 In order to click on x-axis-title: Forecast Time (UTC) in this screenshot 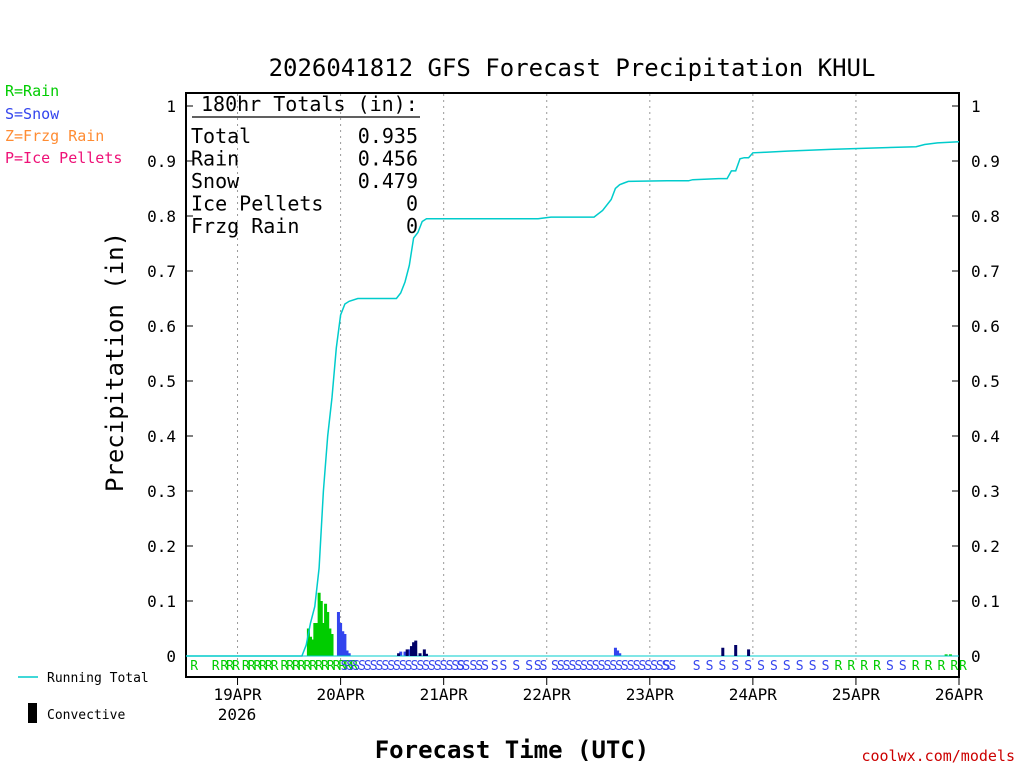, I will do `click(512, 750)`.